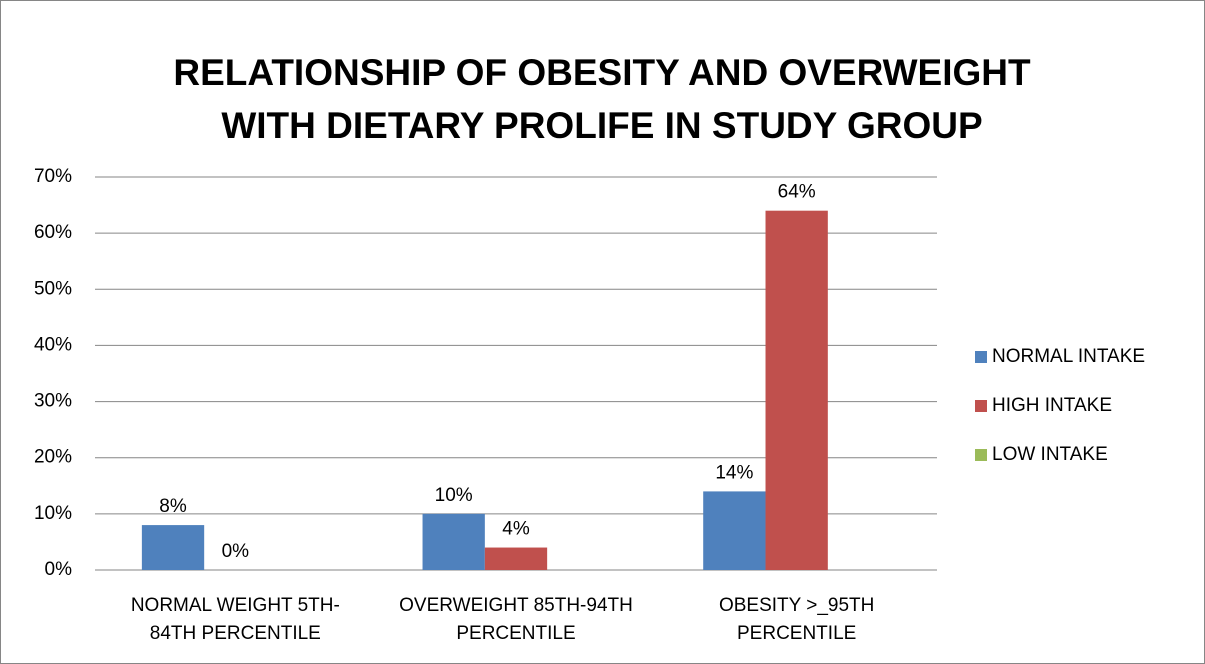  I want to click on data-label: 4%, so click(516, 529).